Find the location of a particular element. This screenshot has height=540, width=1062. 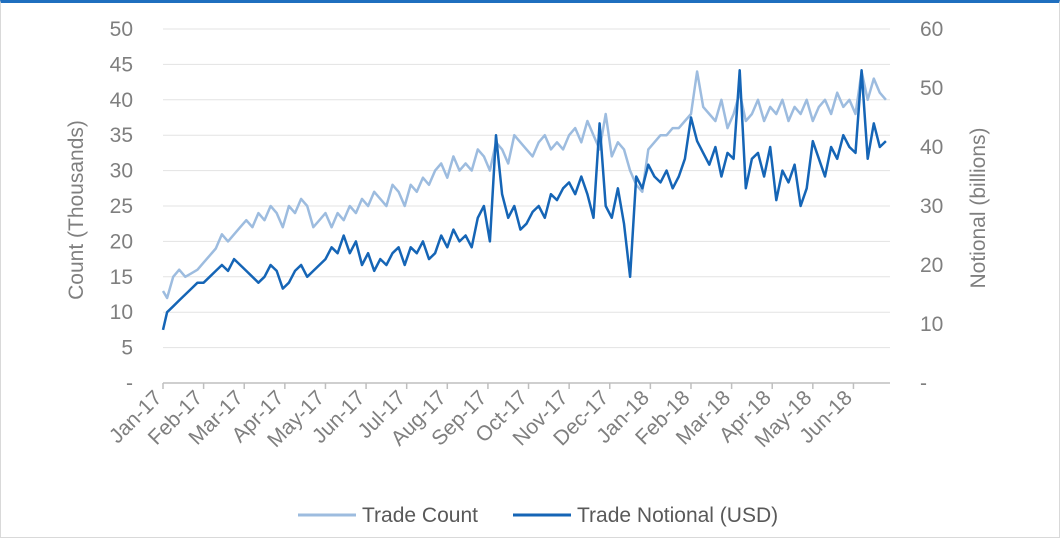

right-tick-label: 50 is located at coordinates (931, 88).